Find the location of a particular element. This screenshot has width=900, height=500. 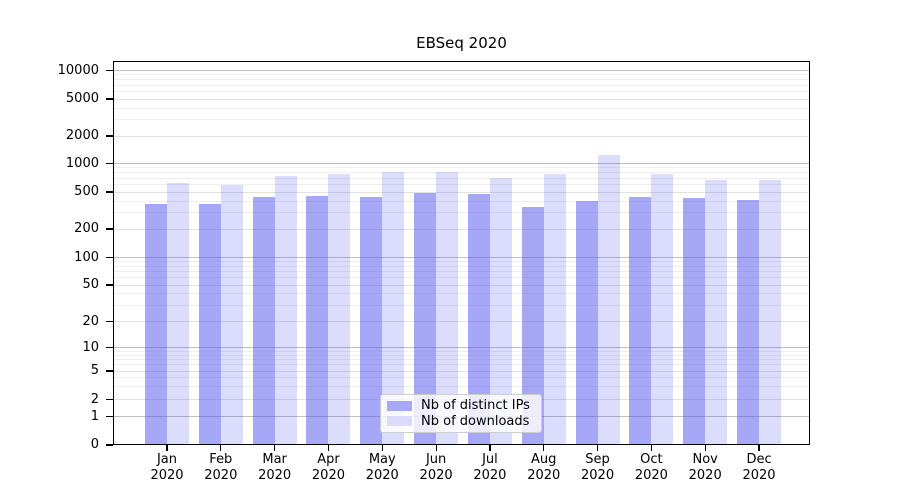

bar-downloads-aug is located at coordinates (554, 309).